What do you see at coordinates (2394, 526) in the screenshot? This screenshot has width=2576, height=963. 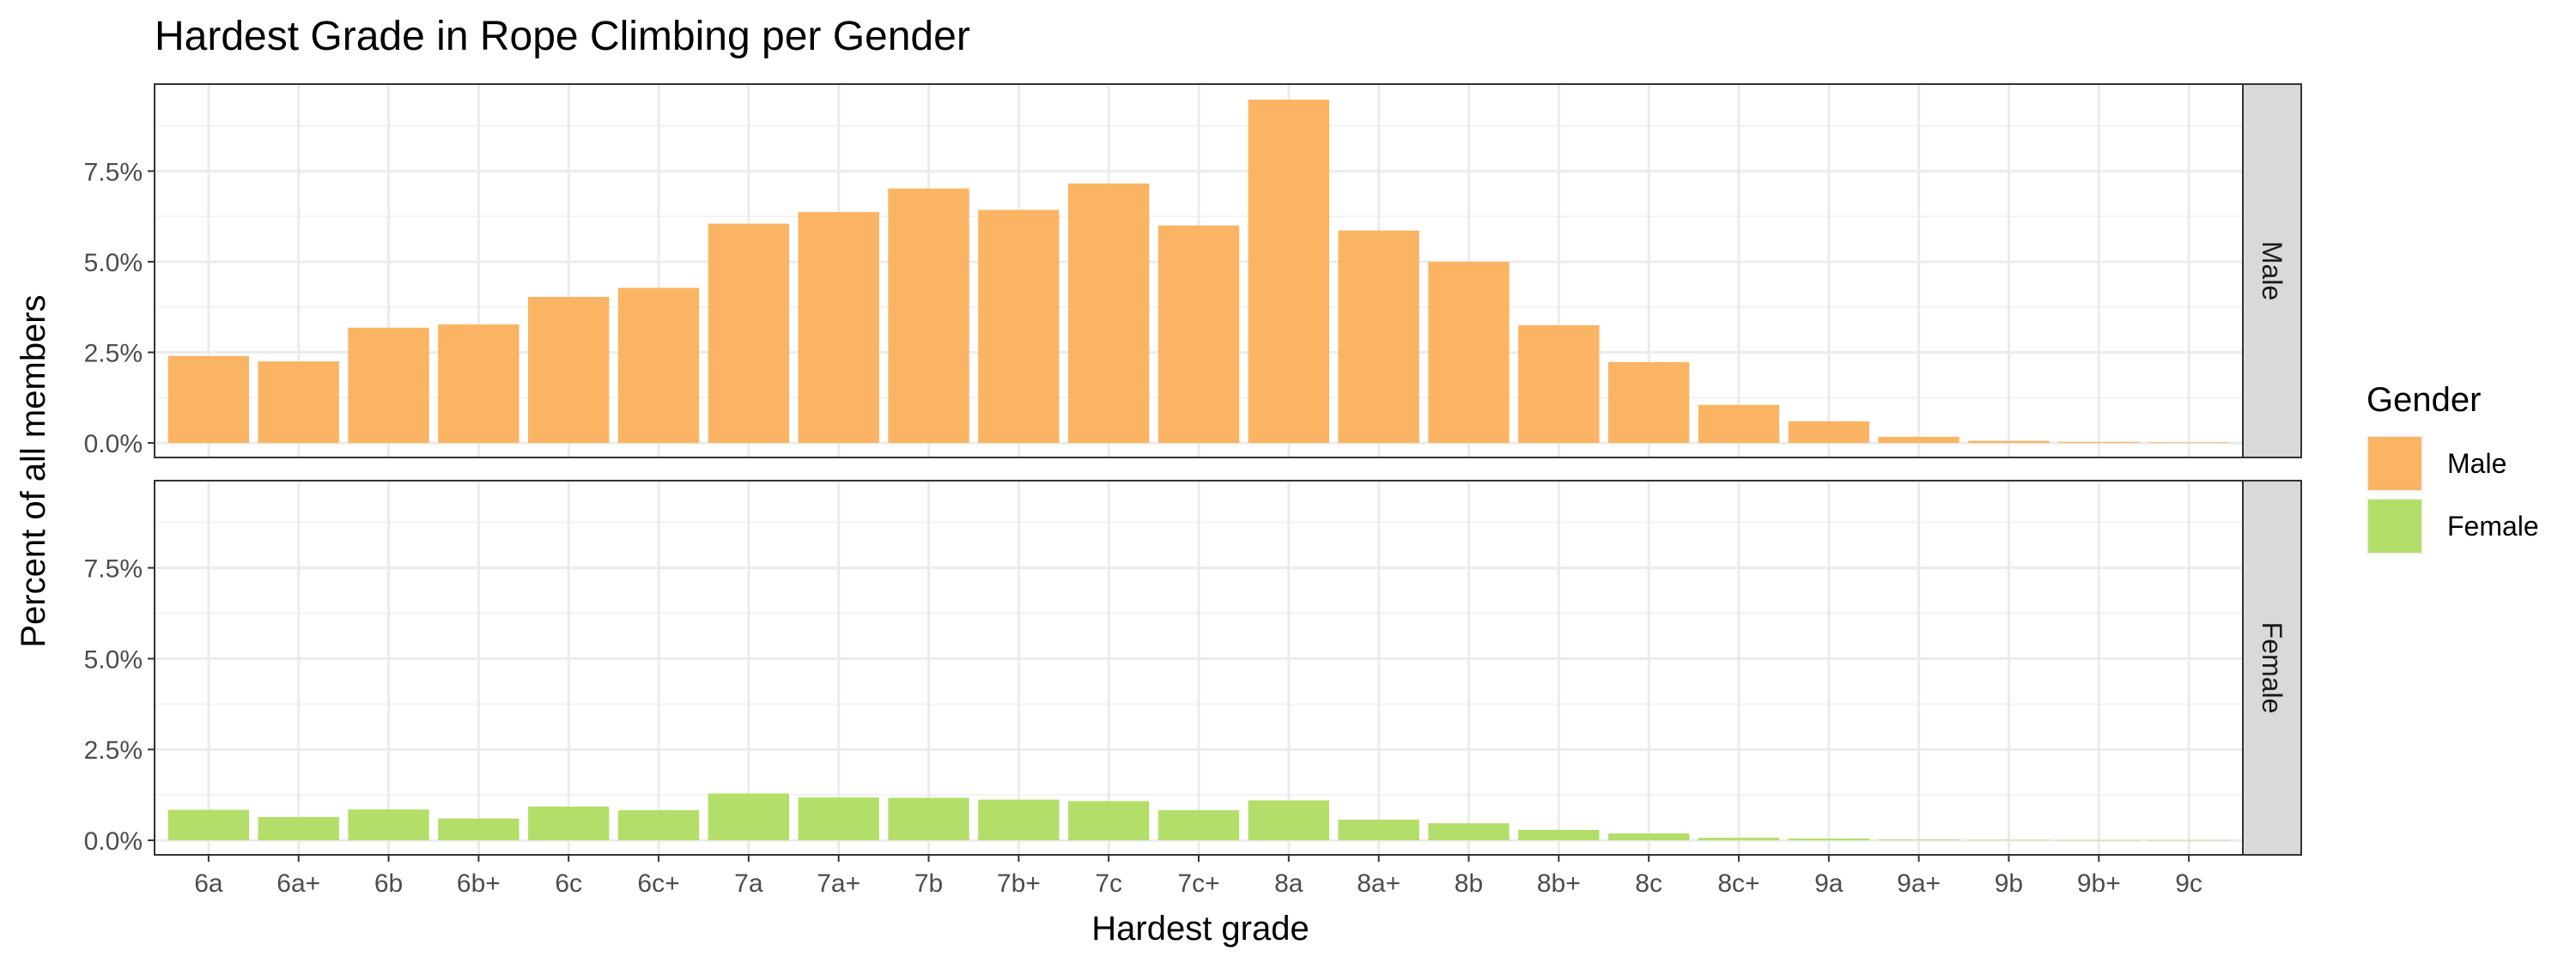 I see `legend-swatch-female` at bounding box center [2394, 526].